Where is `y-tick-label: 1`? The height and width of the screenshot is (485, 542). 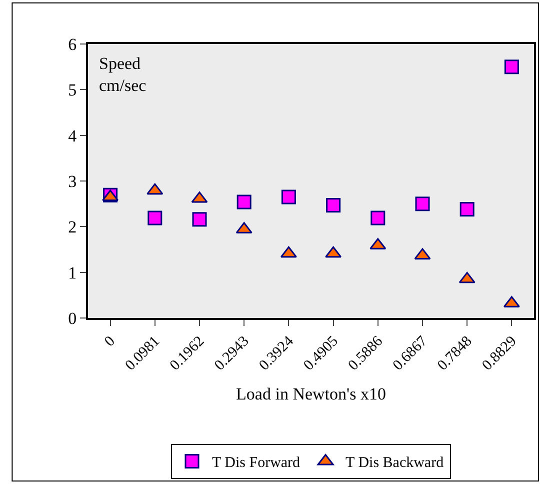
y-tick-label: 1 is located at coordinates (72, 272).